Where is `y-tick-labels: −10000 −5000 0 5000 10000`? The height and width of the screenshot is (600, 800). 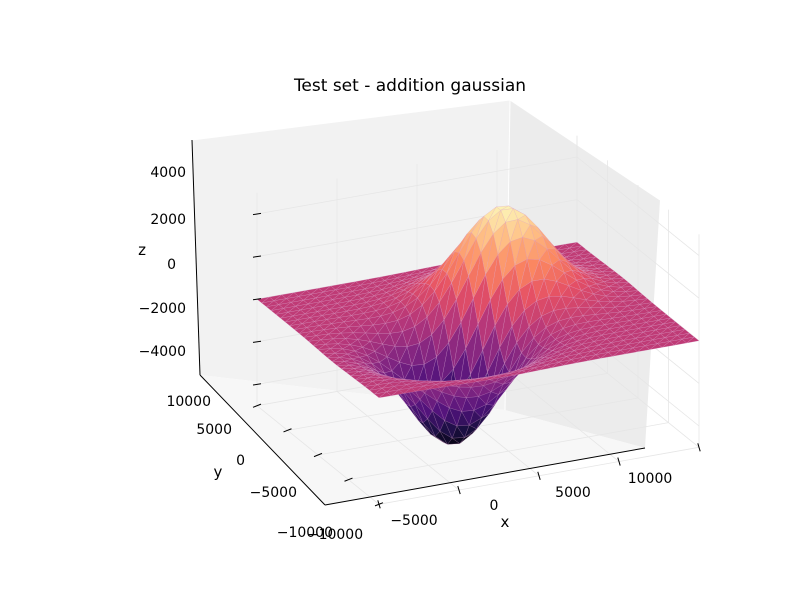 y-tick-labels: −10000 −5000 0 5000 10000 is located at coordinates (249, 467).